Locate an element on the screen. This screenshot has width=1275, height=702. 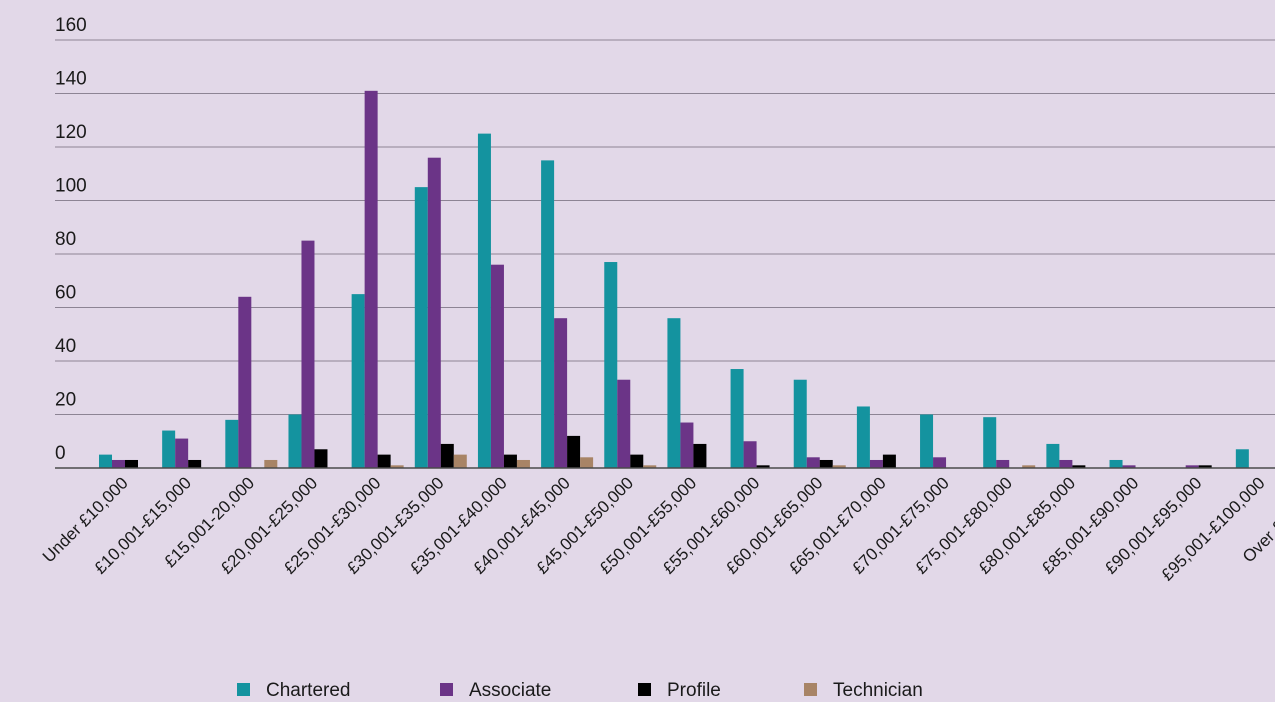
y-tick-label: 80 is located at coordinates (65, 239).